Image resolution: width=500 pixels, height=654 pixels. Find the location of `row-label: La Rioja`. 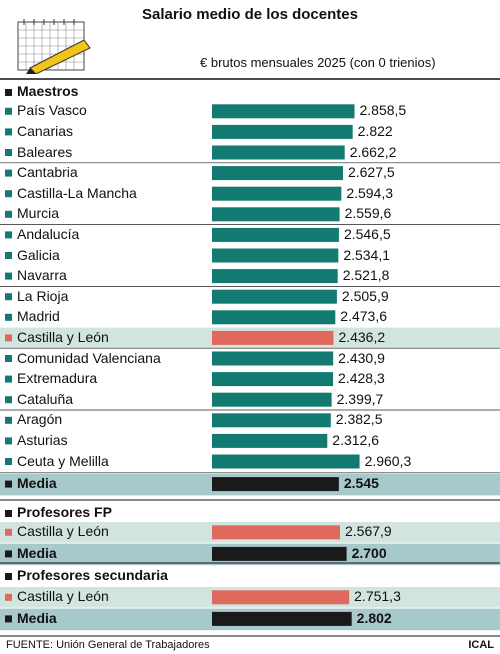

row-label: La Rioja is located at coordinates (43, 295).